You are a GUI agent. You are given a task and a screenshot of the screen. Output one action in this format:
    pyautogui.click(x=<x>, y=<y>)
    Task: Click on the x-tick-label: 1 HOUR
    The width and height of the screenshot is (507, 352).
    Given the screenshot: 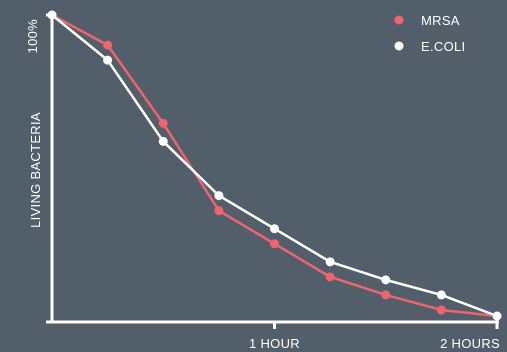 What is the action you would take?
    pyautogui.click(x=274, y=343)
    